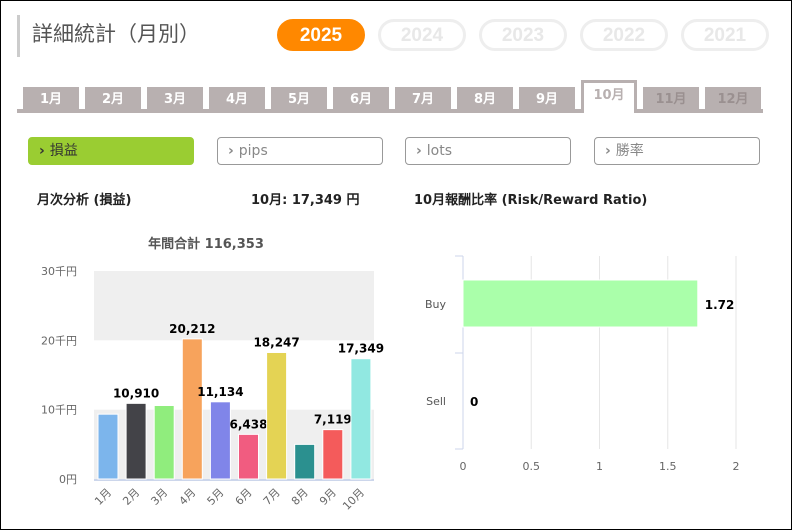  I want to click on x-tick-label: 10月, so click(353, 499).